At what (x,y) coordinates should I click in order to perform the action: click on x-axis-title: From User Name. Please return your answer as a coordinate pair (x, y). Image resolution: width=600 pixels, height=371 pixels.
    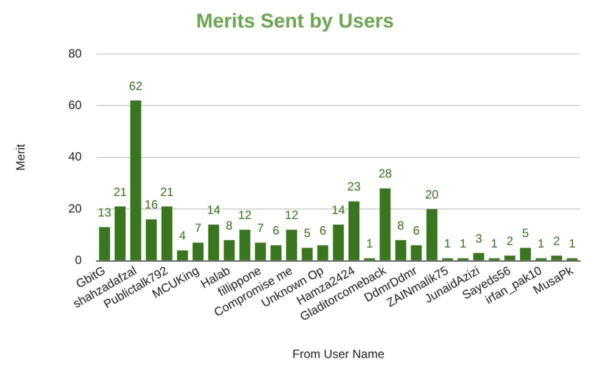
    Looking at the image, I should click on (338, 354).